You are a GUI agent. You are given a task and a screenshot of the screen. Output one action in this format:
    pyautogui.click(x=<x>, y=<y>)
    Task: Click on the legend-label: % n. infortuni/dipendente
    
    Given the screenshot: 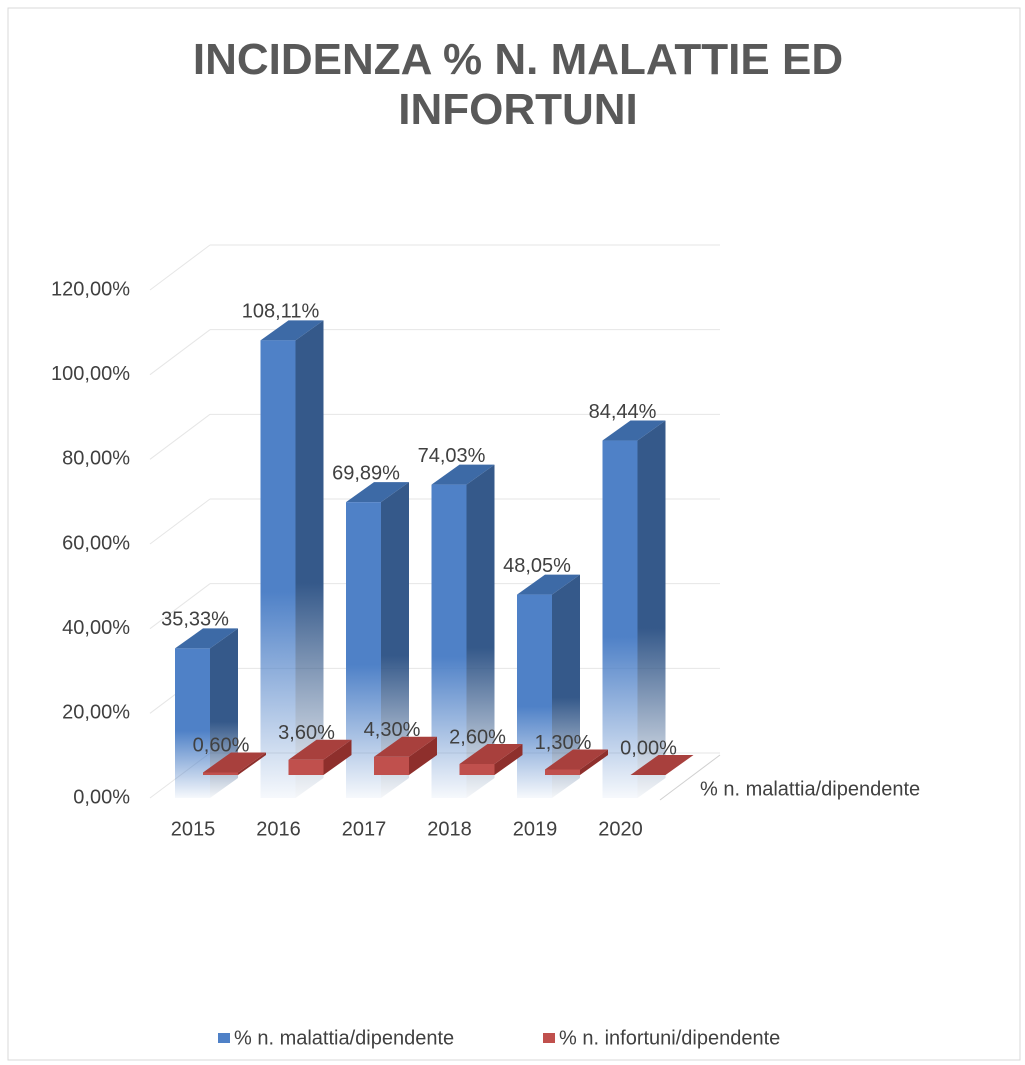 What is the action you would take?
    pyautogui.click(x=669, y=1038)
    